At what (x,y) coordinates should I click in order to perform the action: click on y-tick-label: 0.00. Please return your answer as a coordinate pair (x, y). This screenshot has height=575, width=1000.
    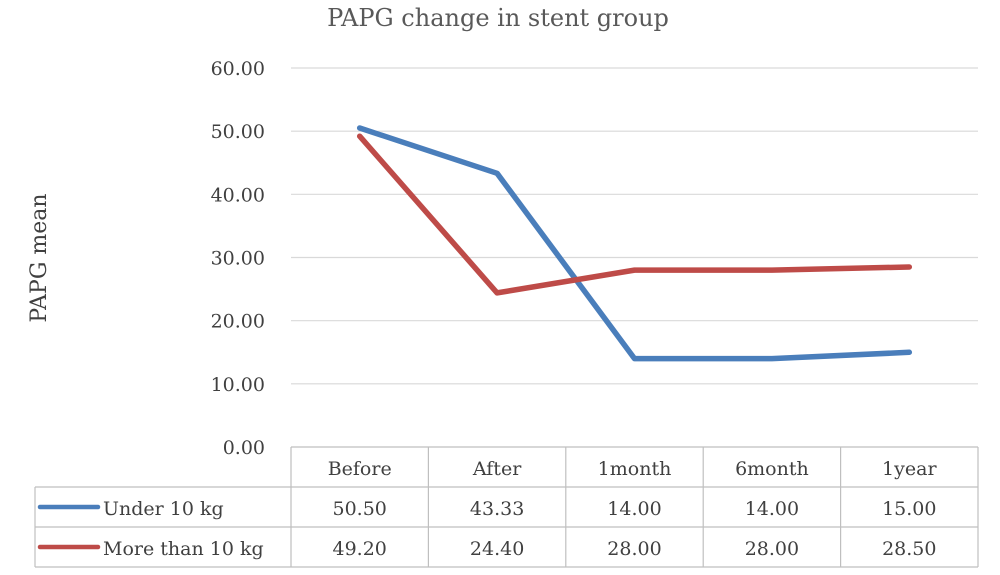
    Looking at the image, I should click on (244, 448).